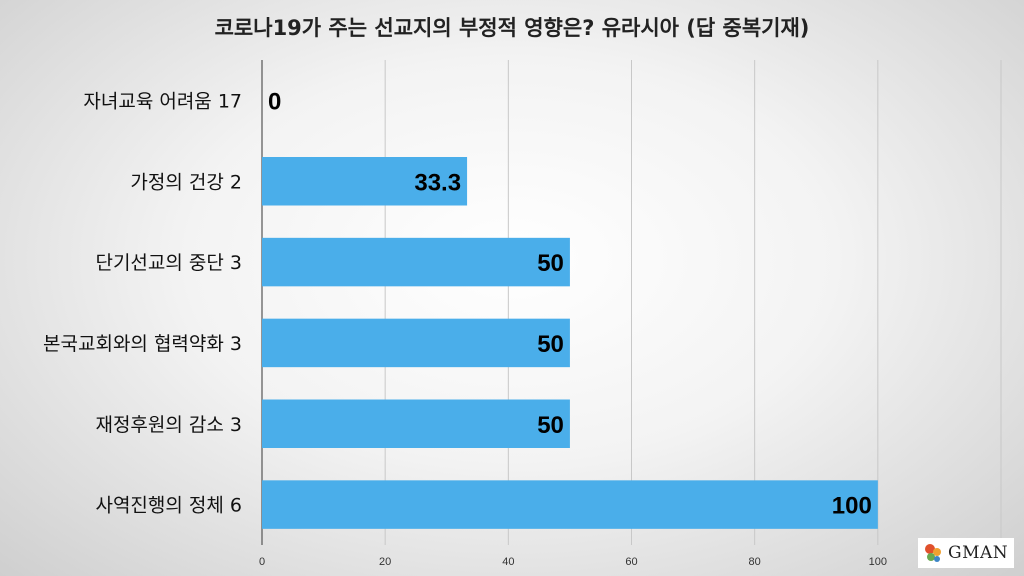 This screenshot has height=576, width=1024. I want to click on category-label: 가정의 건강 2, so click(186, 182).